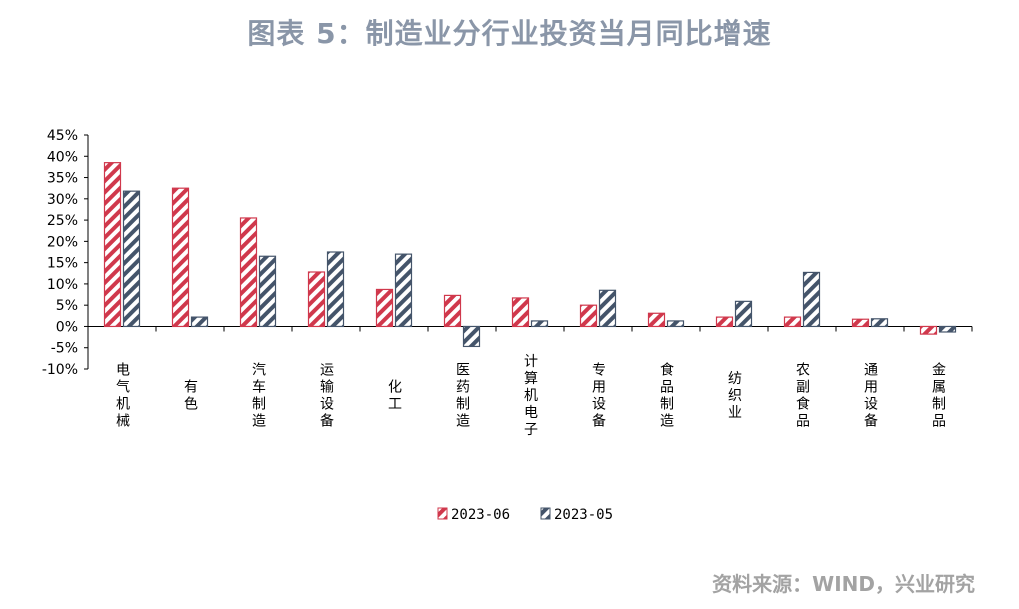 This screenshot has height=609, width=1019. I want to click on y-tick-label: 25%, so click(62, 221).